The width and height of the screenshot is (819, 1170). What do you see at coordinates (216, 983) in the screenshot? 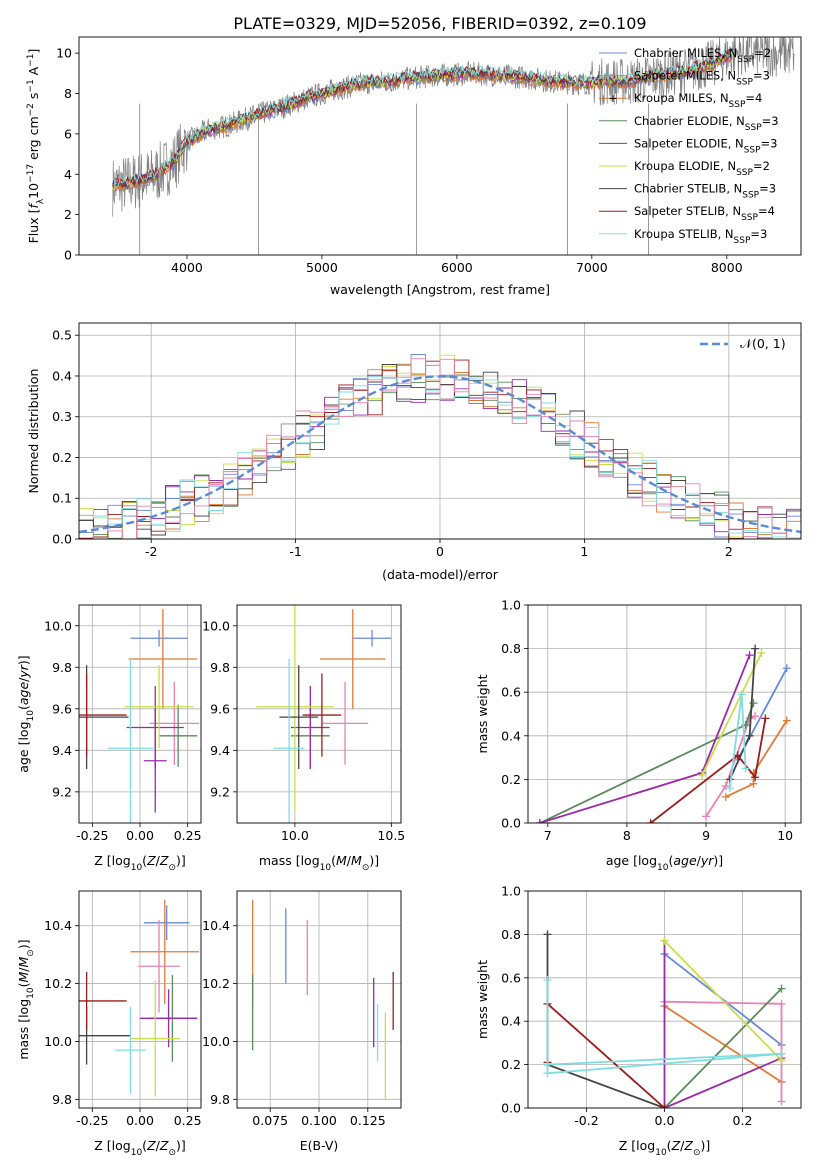
I see `y-tick-label: 10.2` at bounding box center [216, 983].